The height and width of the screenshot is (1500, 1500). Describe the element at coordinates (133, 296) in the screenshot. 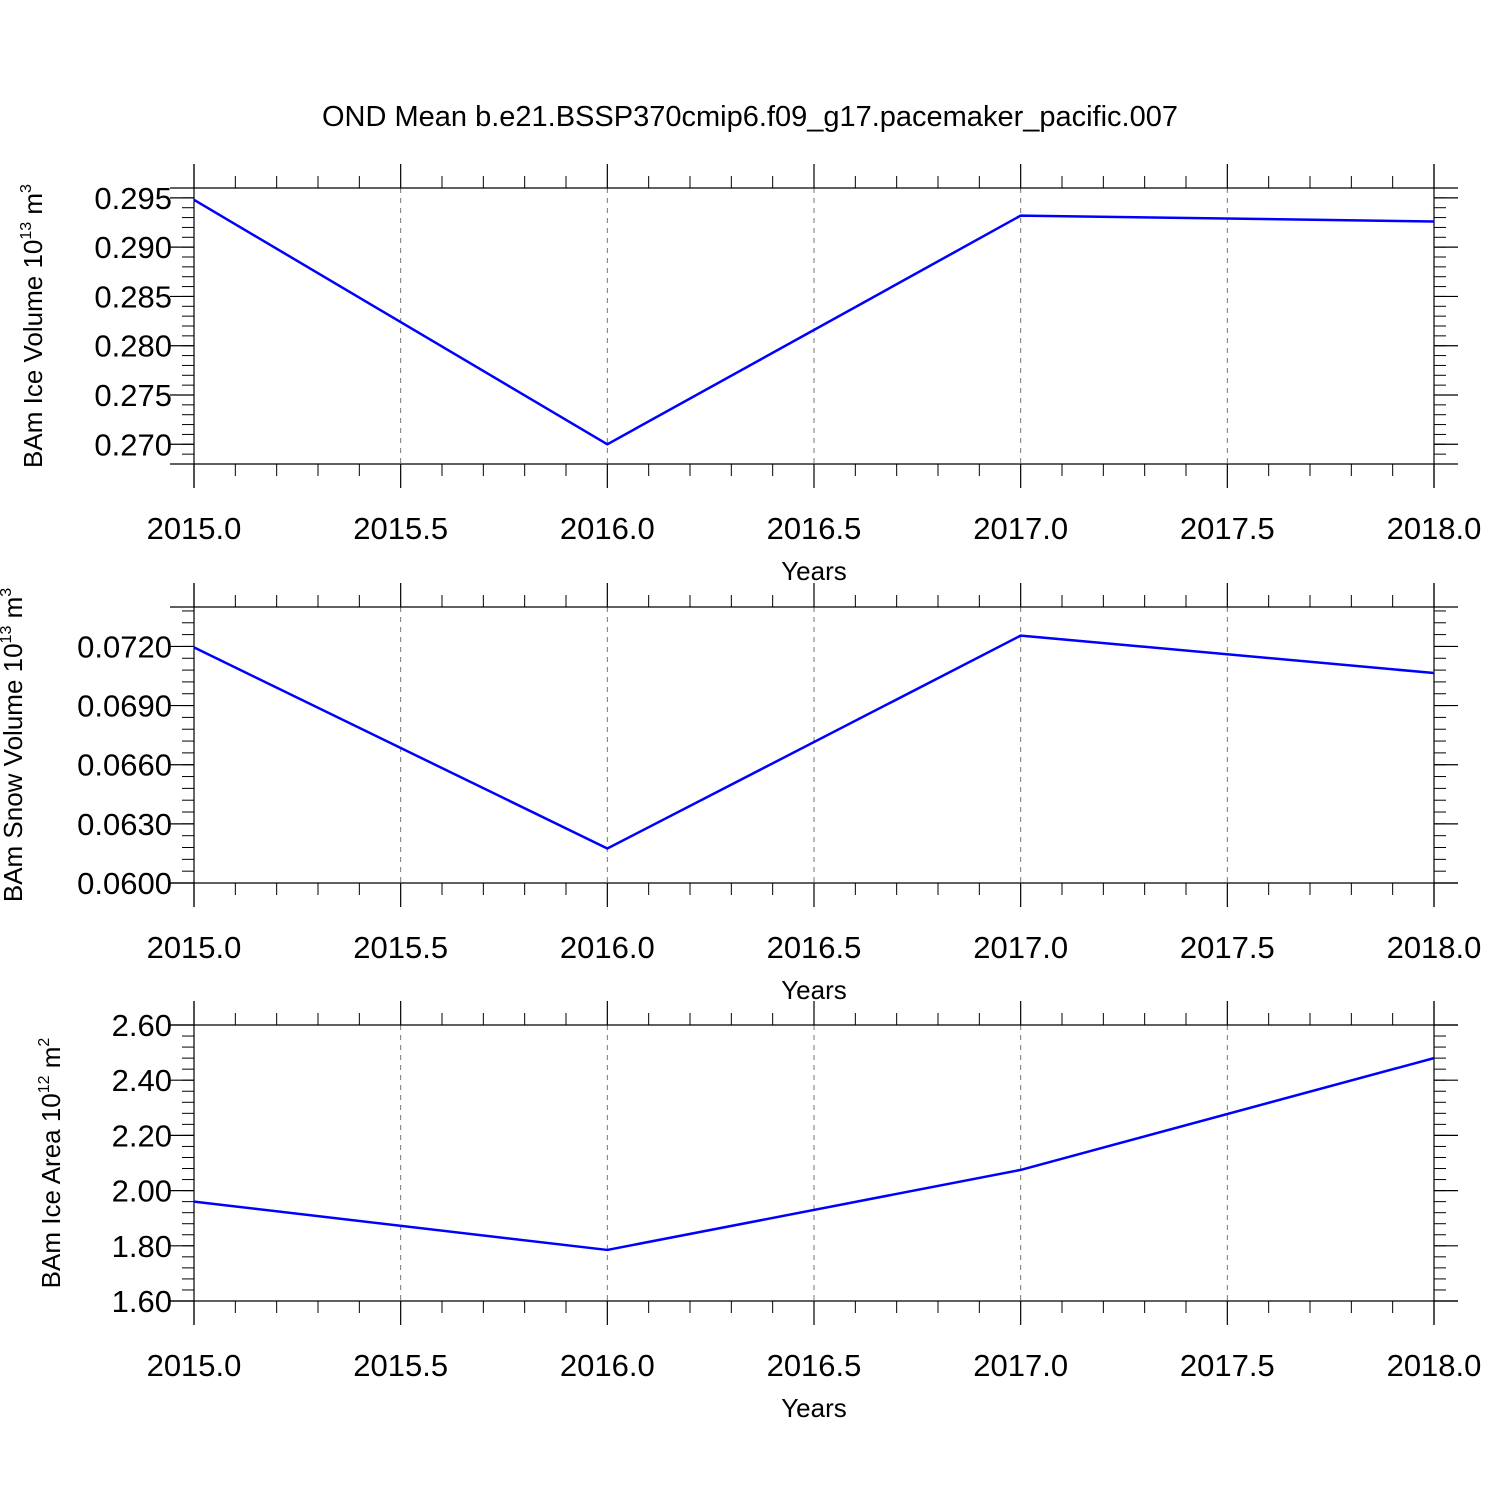

I see `y-tick-label: 0.285` at that location.